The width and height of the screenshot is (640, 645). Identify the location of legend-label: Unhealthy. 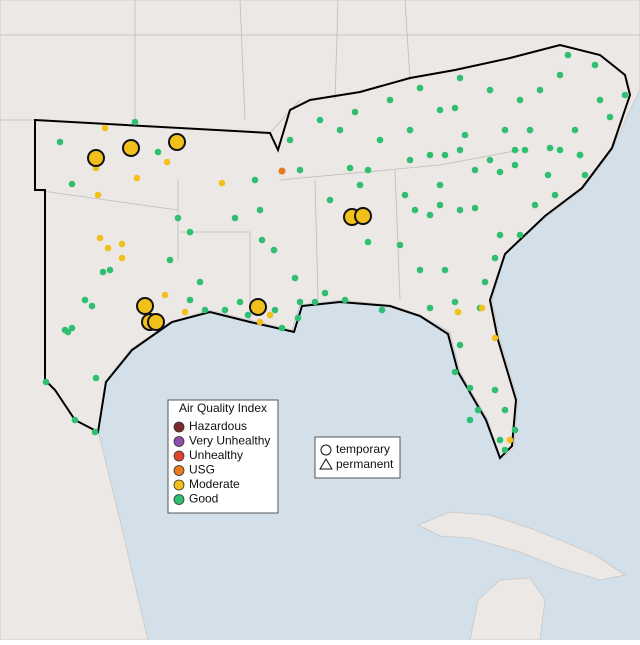
(216, 455).